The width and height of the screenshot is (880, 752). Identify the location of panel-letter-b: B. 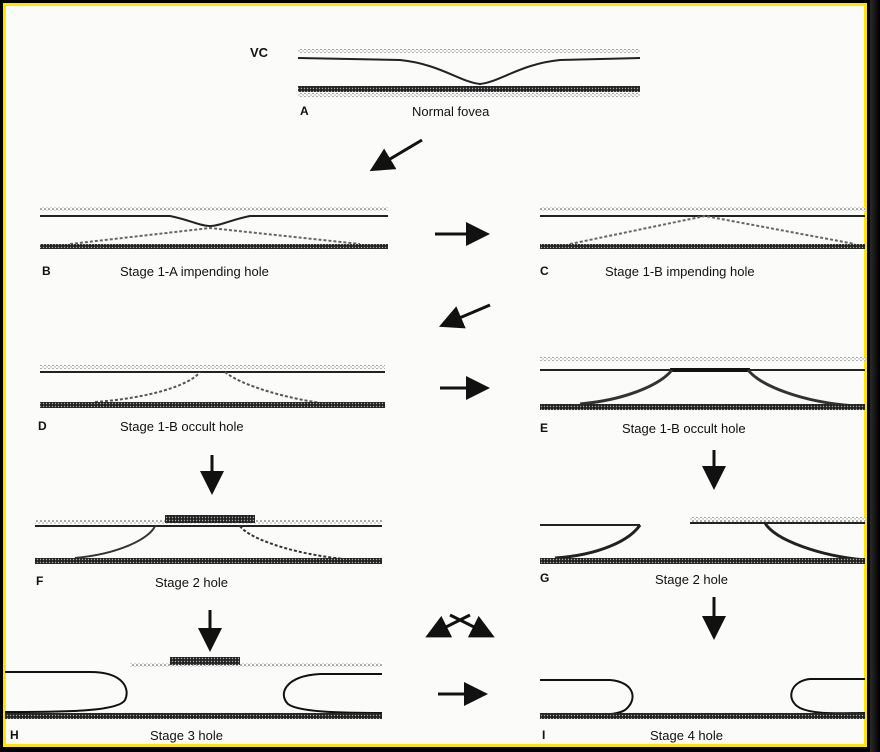
(46, 271).